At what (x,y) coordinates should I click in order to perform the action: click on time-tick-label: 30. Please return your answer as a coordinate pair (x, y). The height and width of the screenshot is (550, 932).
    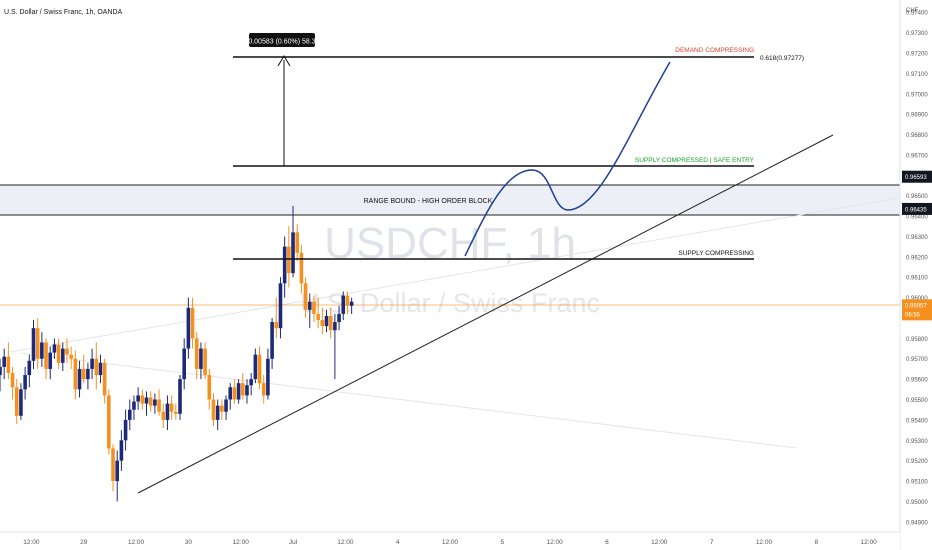
    Looking at the image, I should click on (189, 542).